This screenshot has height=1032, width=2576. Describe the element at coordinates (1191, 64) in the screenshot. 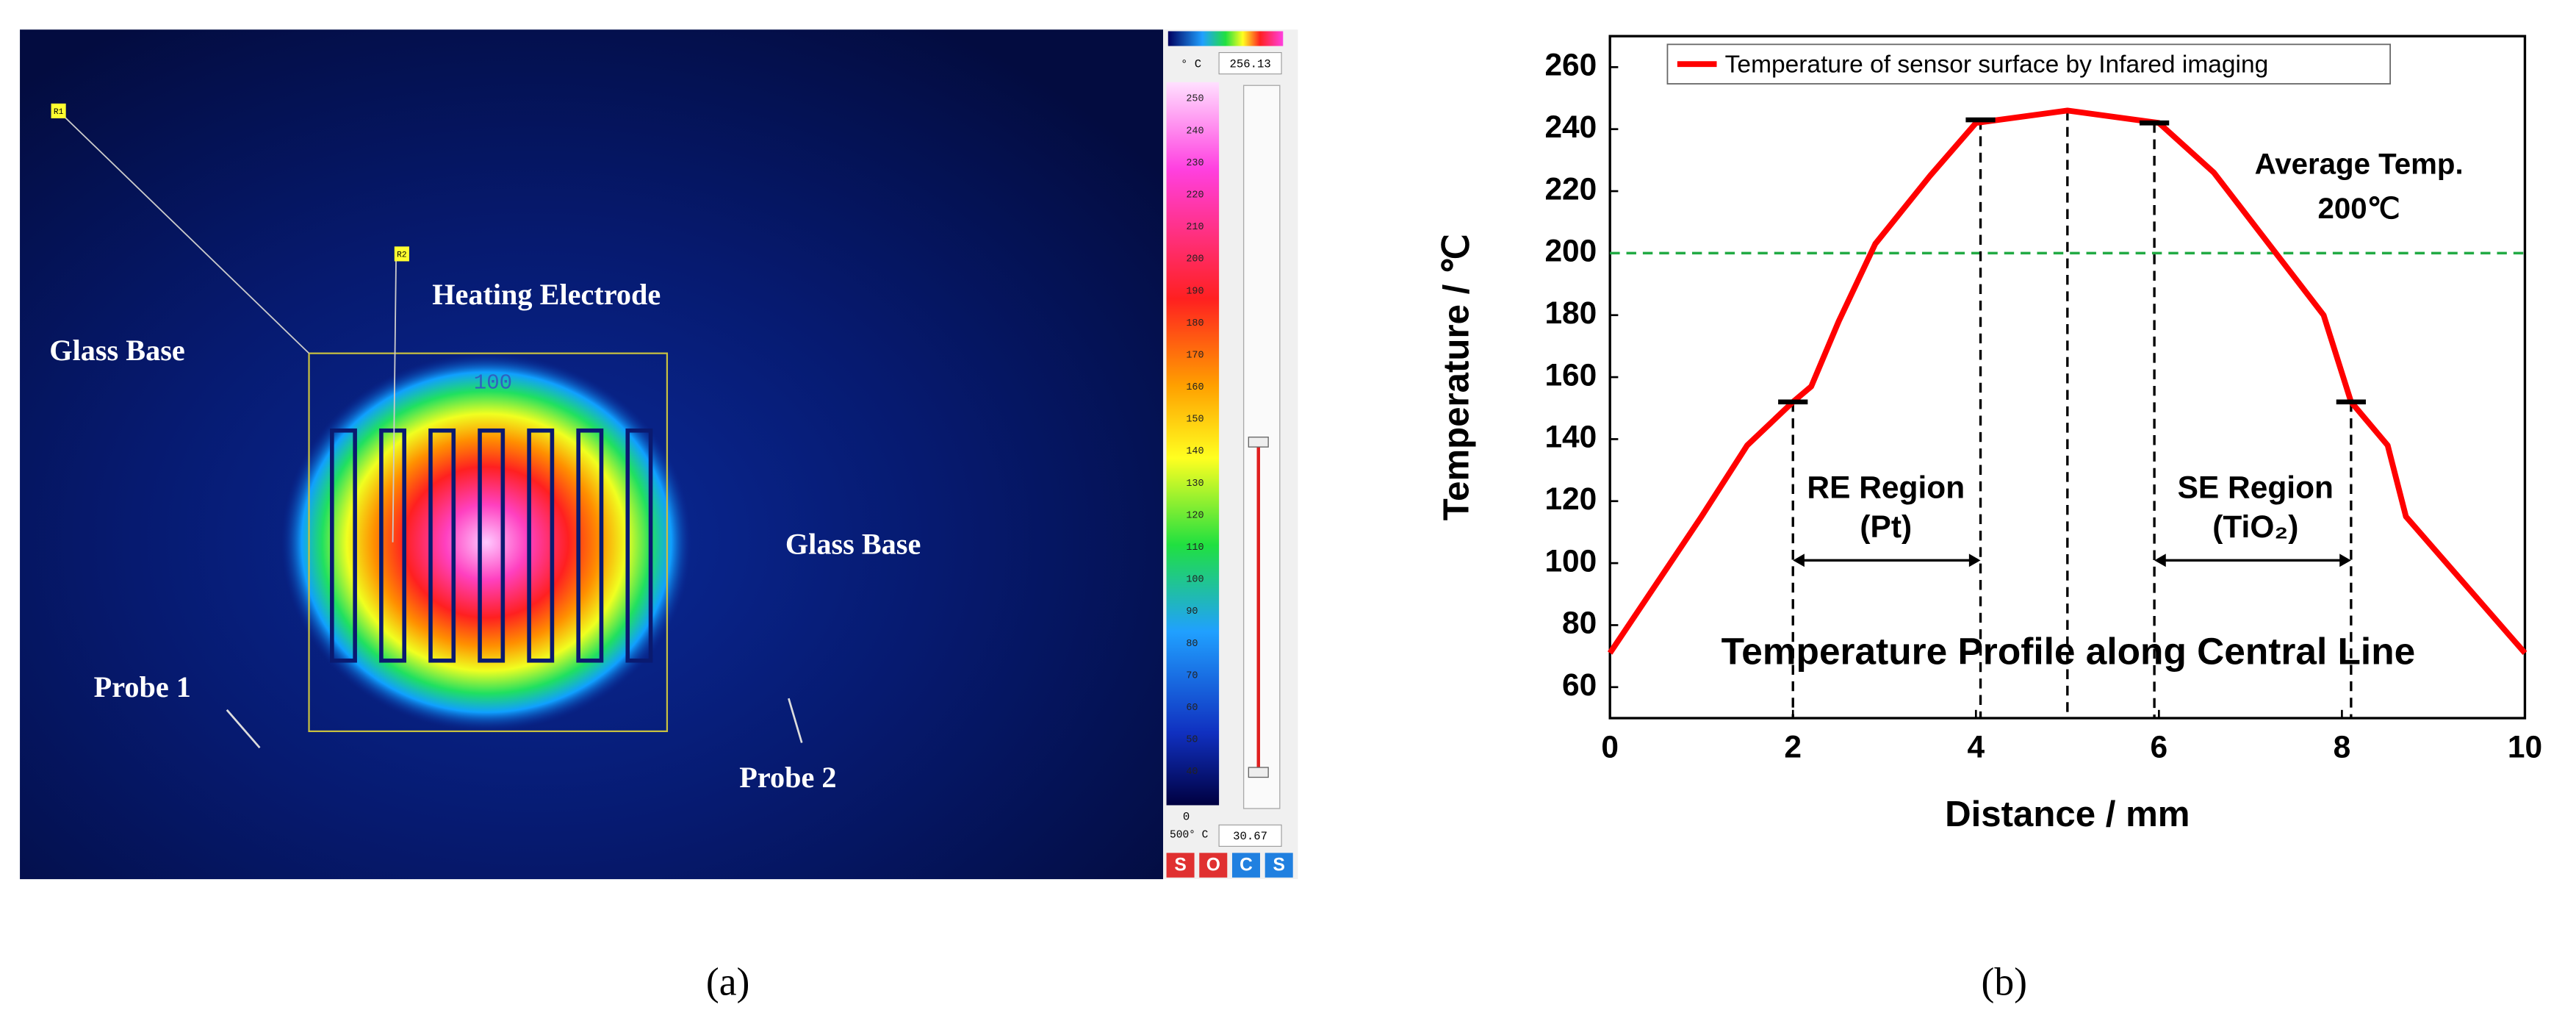

I see `scale-unit: ° C` at that location.